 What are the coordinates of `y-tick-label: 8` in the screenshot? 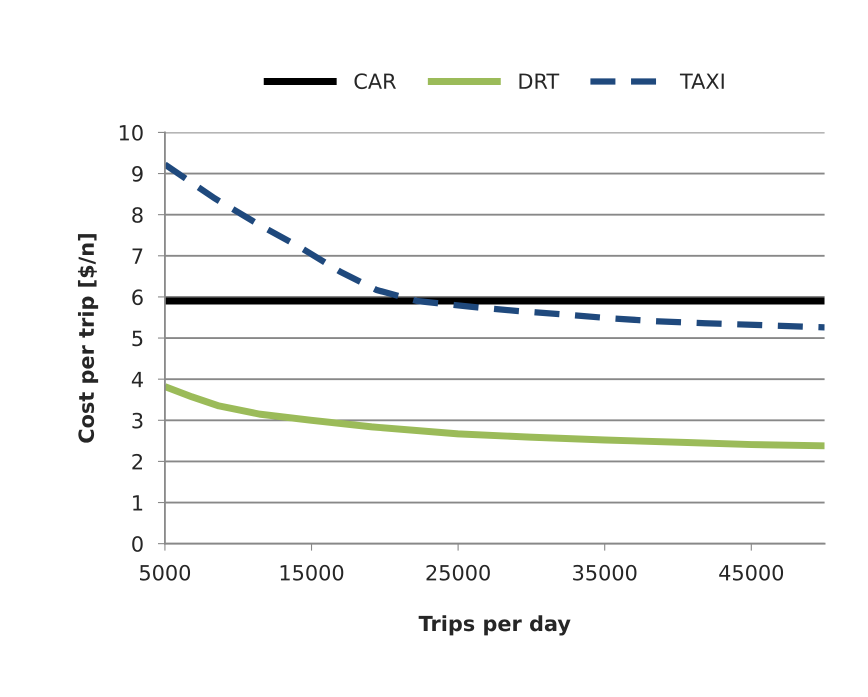 It's located at (137, 215).